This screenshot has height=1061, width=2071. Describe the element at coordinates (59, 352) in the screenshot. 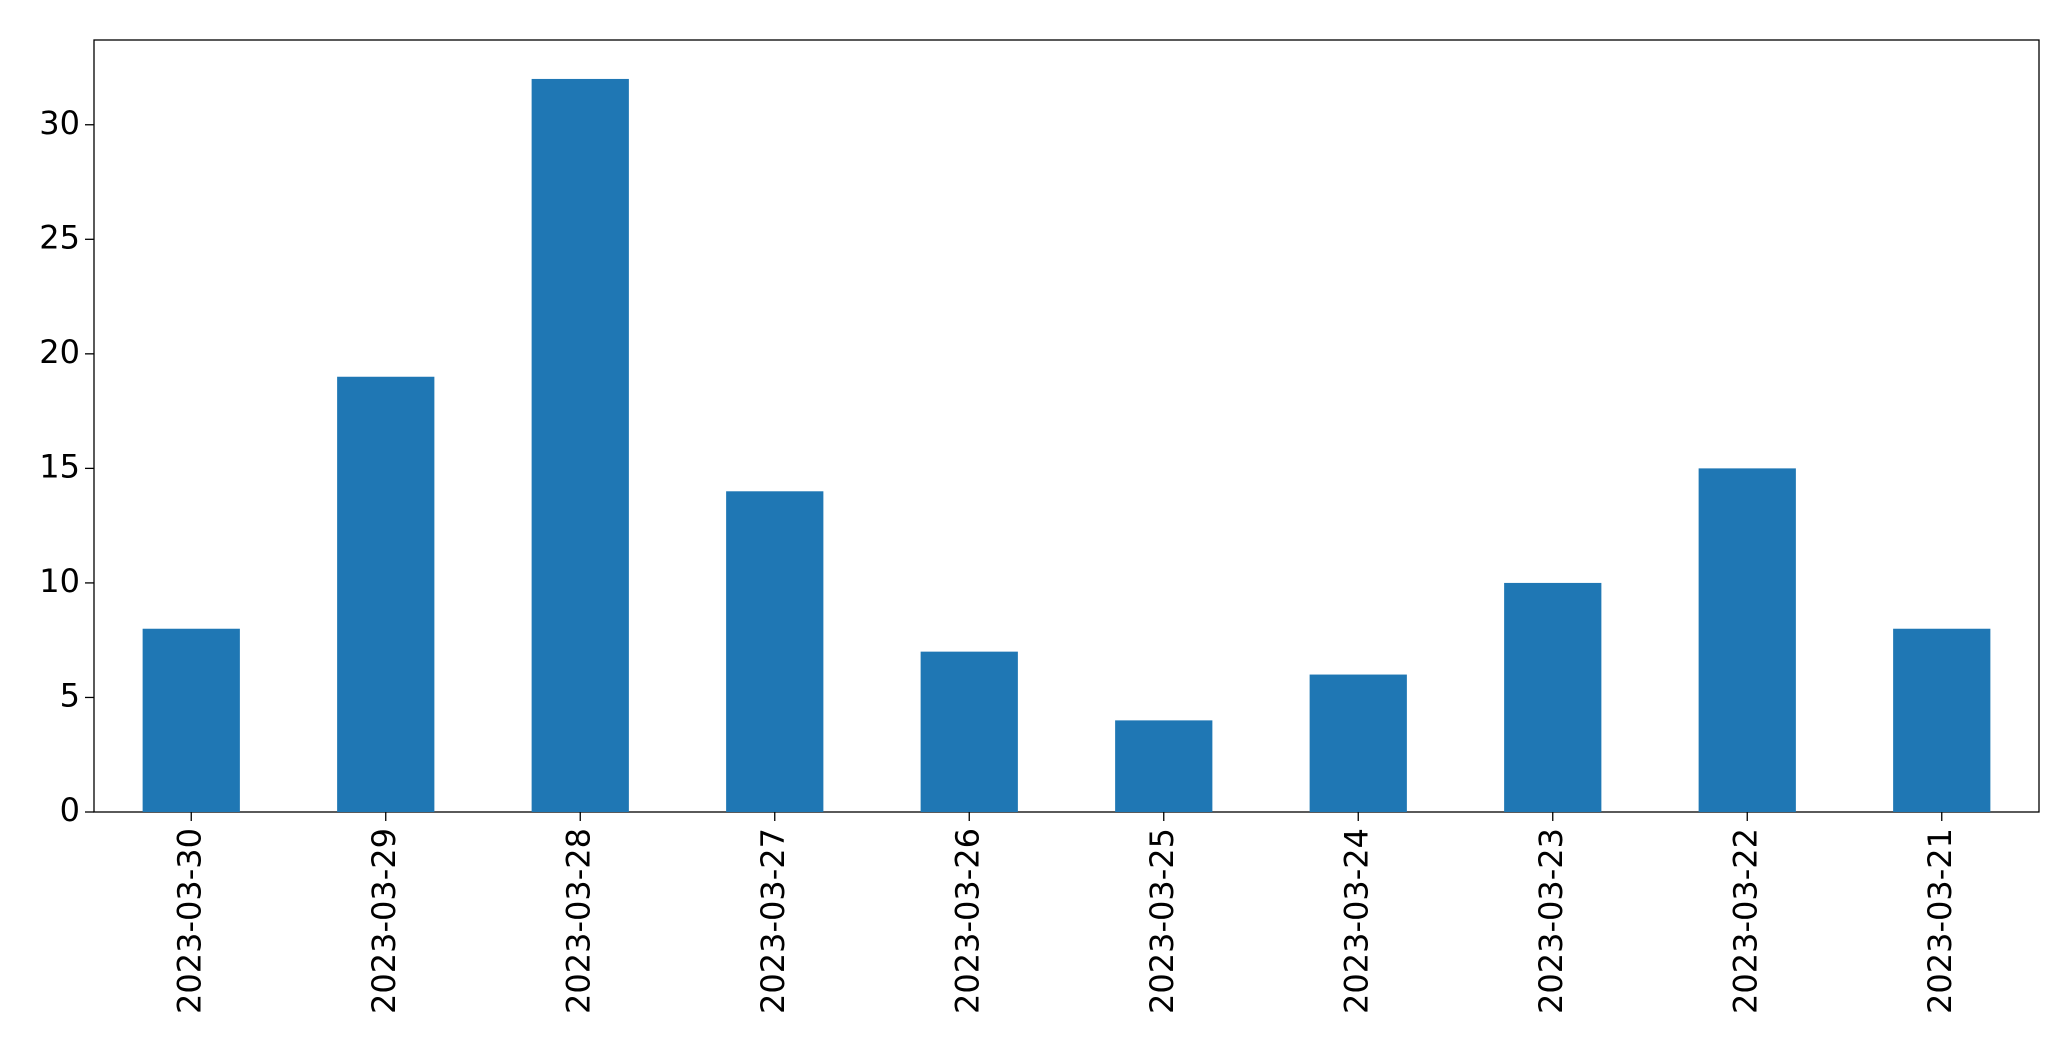

I see `y-tick-label: 20` at that location.